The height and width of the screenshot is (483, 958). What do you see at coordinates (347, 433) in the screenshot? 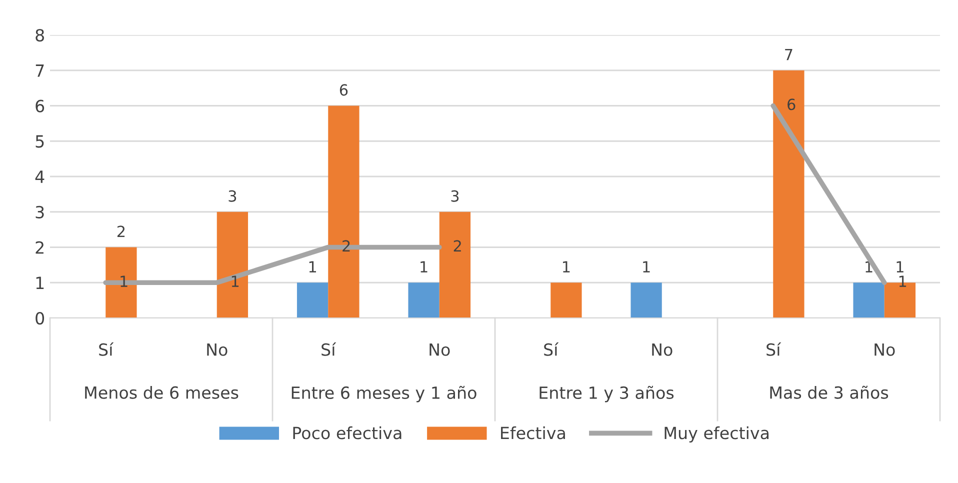
I see `legend-label: Poco efectiva` at bounding box center [347, 433].